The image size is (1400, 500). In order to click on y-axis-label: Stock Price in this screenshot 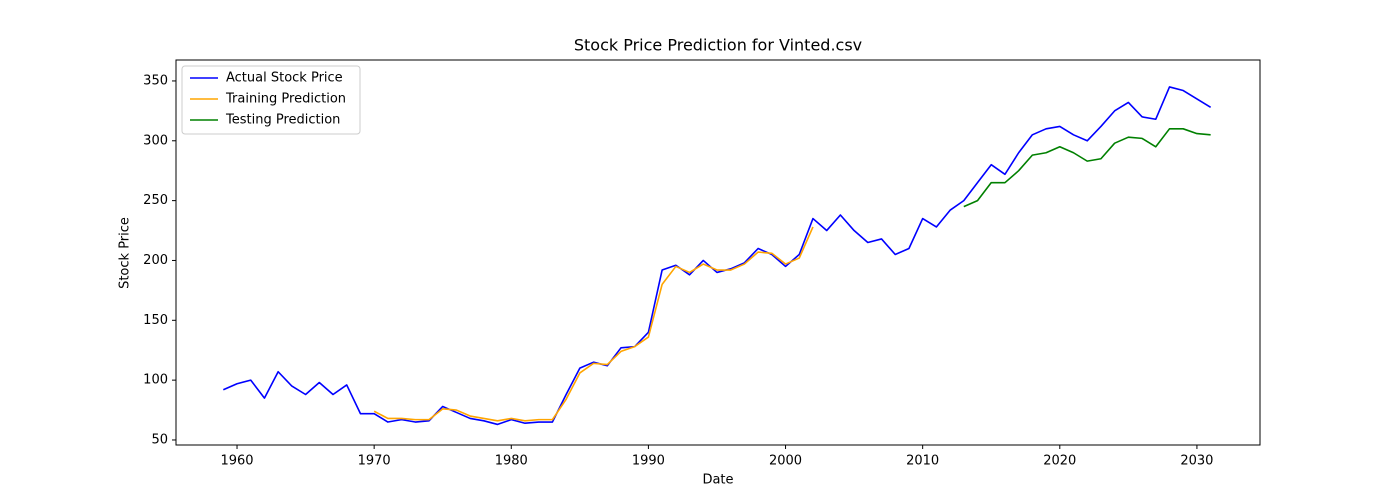, I will do `click(125, 253)`.